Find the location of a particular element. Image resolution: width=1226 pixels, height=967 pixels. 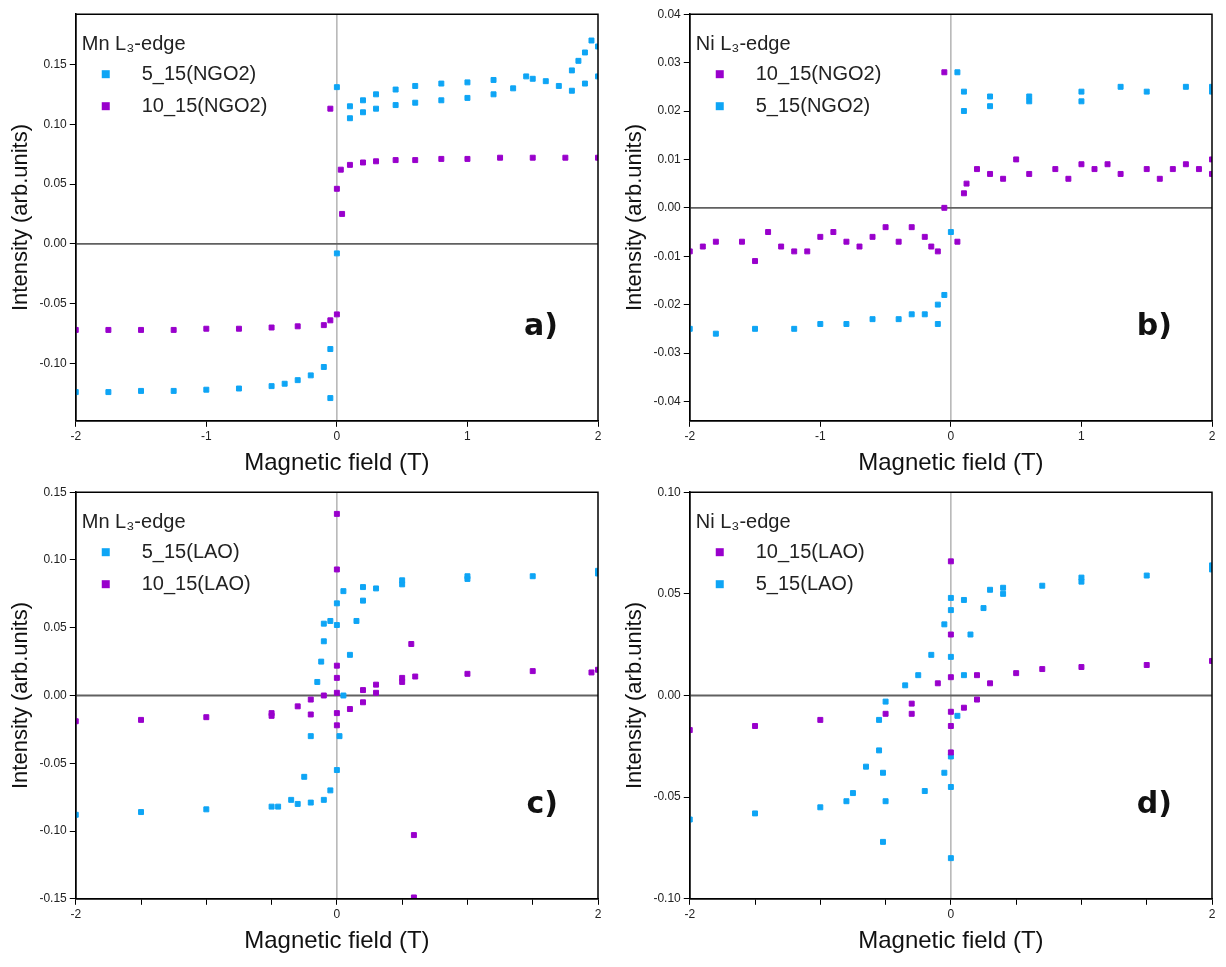

y-tick-label: 0.01 is located at coordinates (669, 158).